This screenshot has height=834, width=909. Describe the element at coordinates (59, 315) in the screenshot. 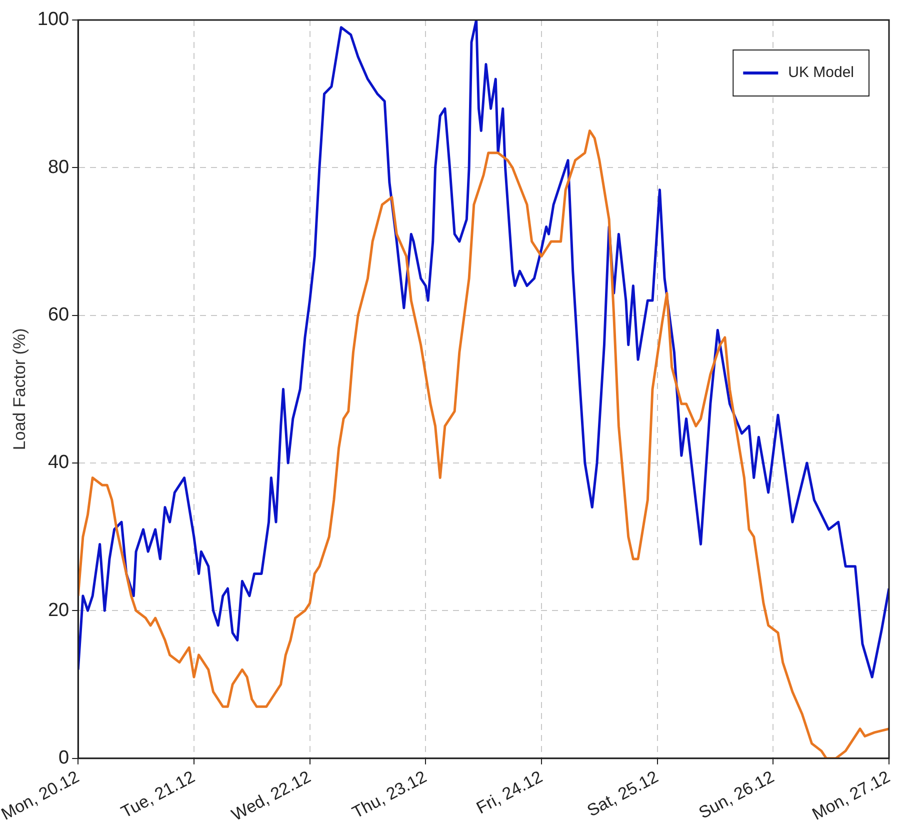

I see `y-tick-label: 60` at that location.